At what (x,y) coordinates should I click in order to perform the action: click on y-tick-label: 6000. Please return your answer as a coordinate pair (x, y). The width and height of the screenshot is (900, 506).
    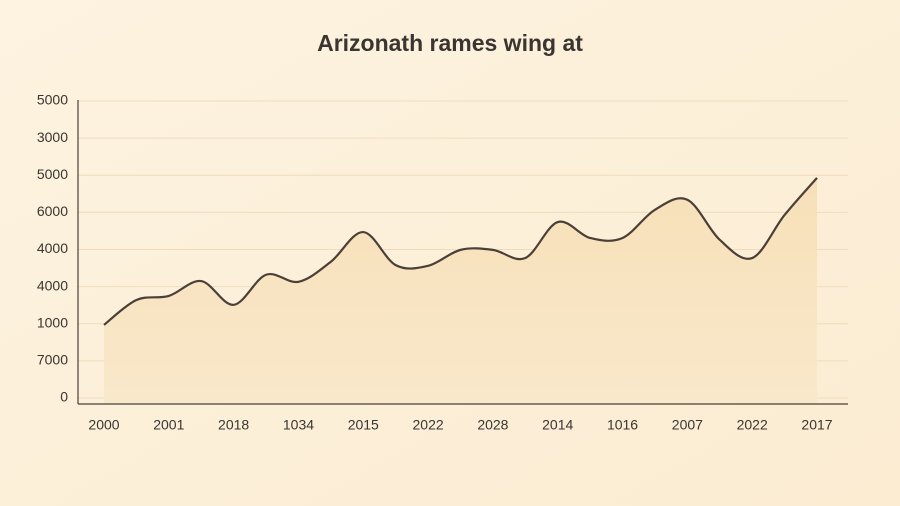
    Looking at the image, I should click on (52, 211).